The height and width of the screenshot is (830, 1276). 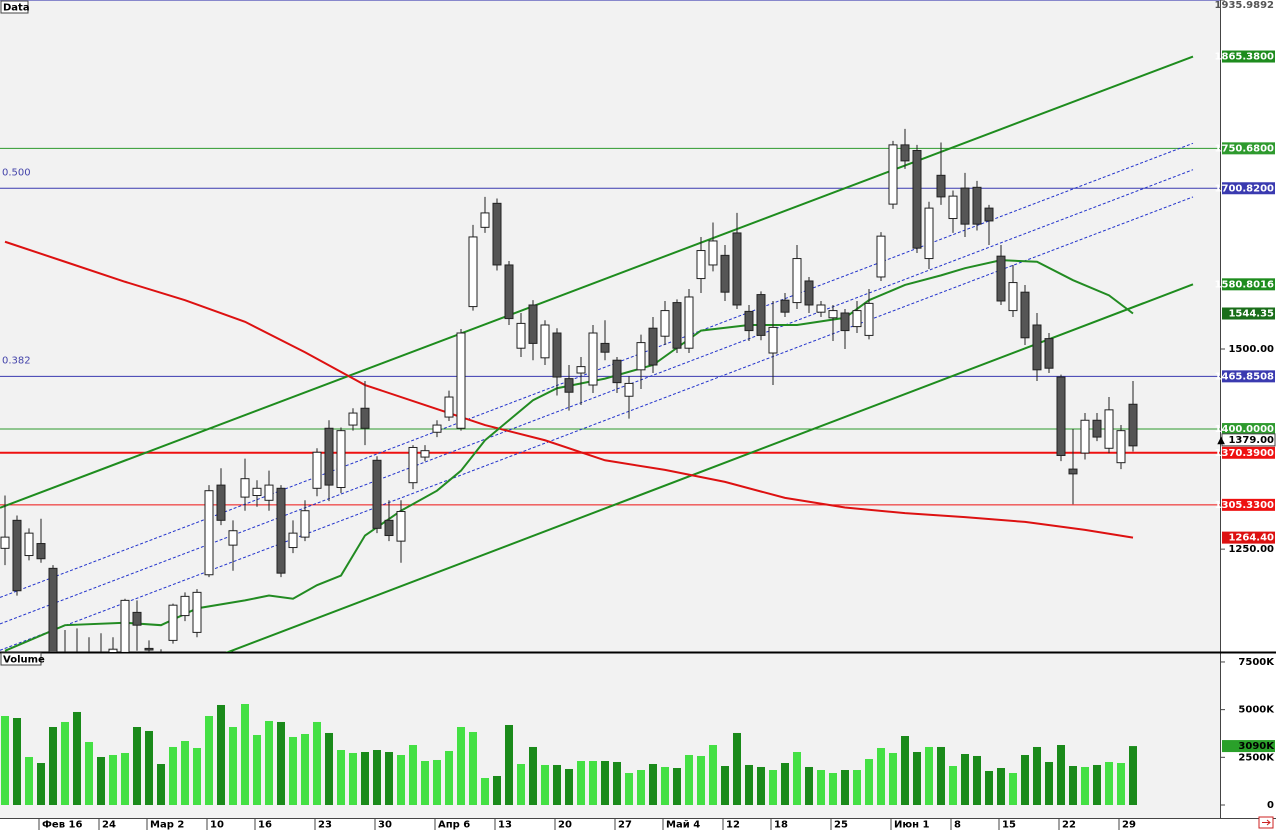 I want to click on y-tick-label: 7500K, so click(x=1256, y=662).